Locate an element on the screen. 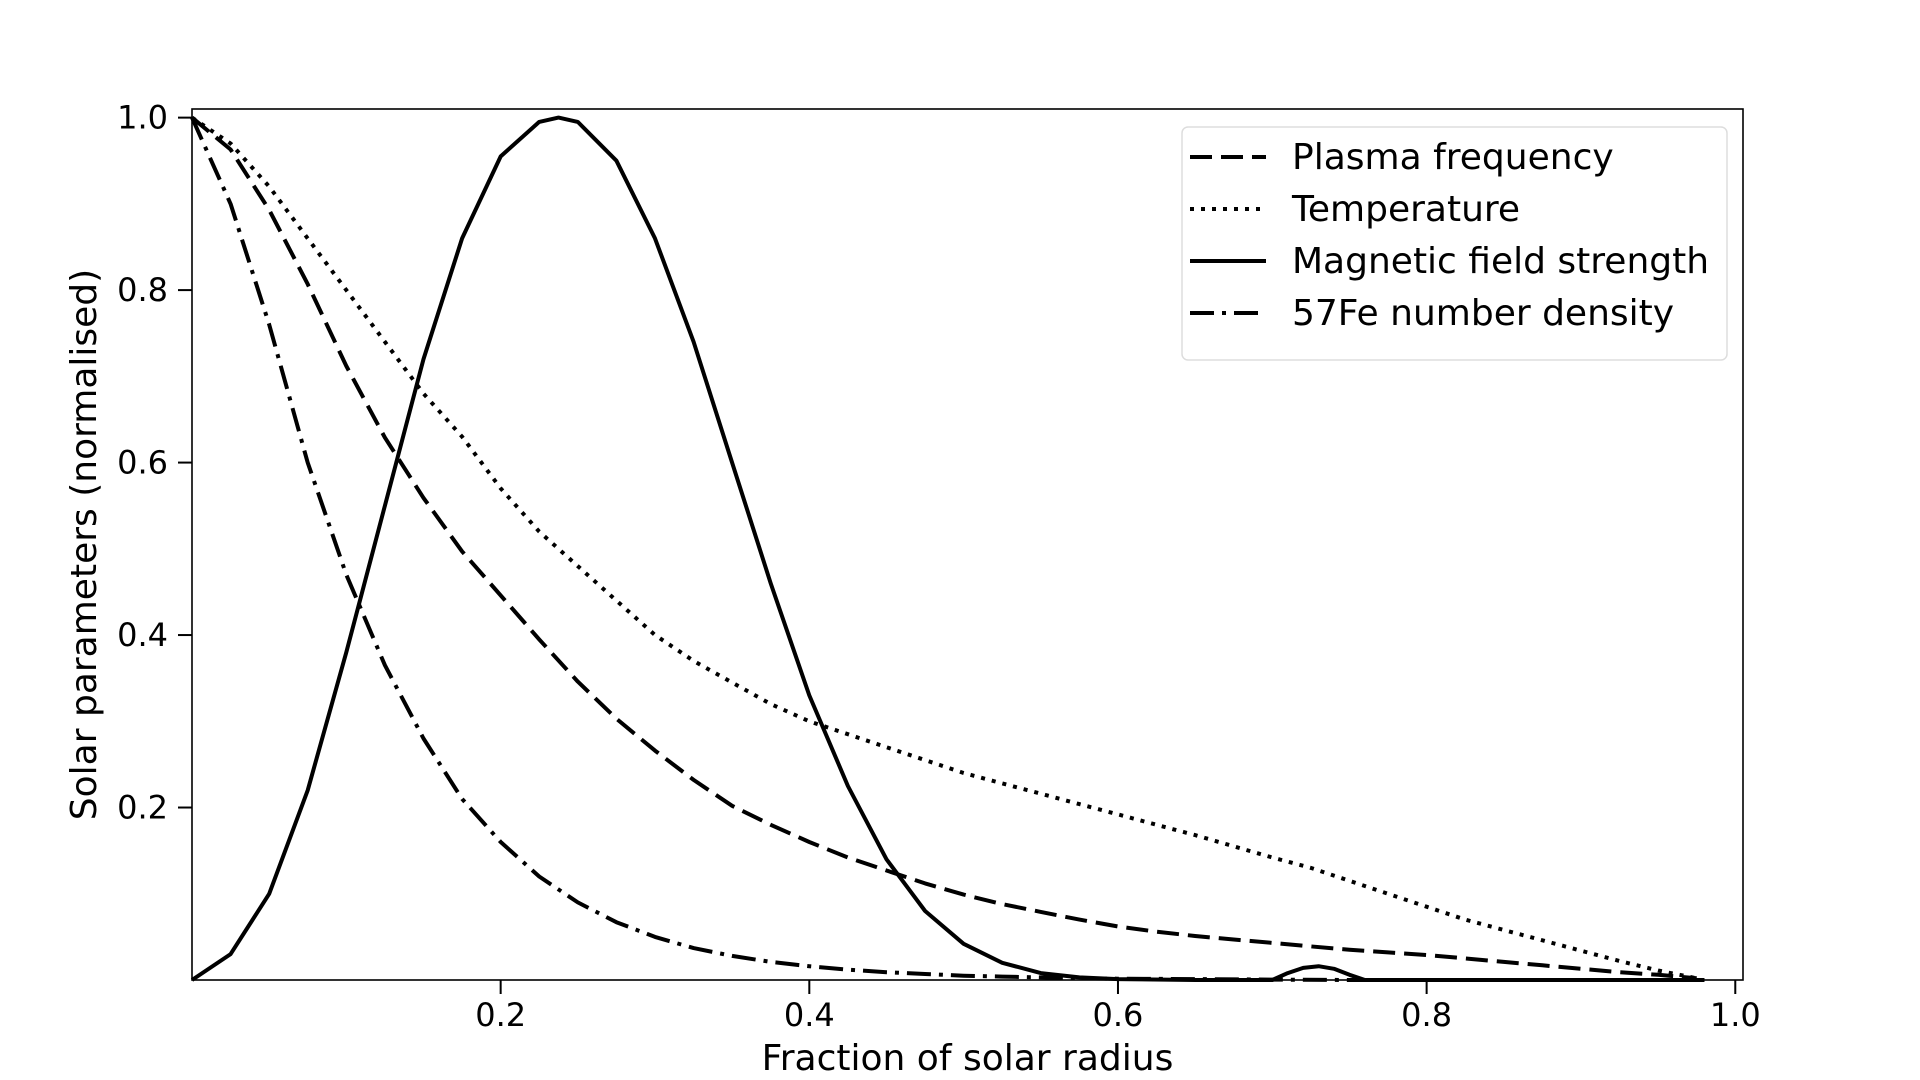 The height and width of the screenshot is (1080, 1920). y-tick-label: 0.6 is located at coordinates (142, 463).